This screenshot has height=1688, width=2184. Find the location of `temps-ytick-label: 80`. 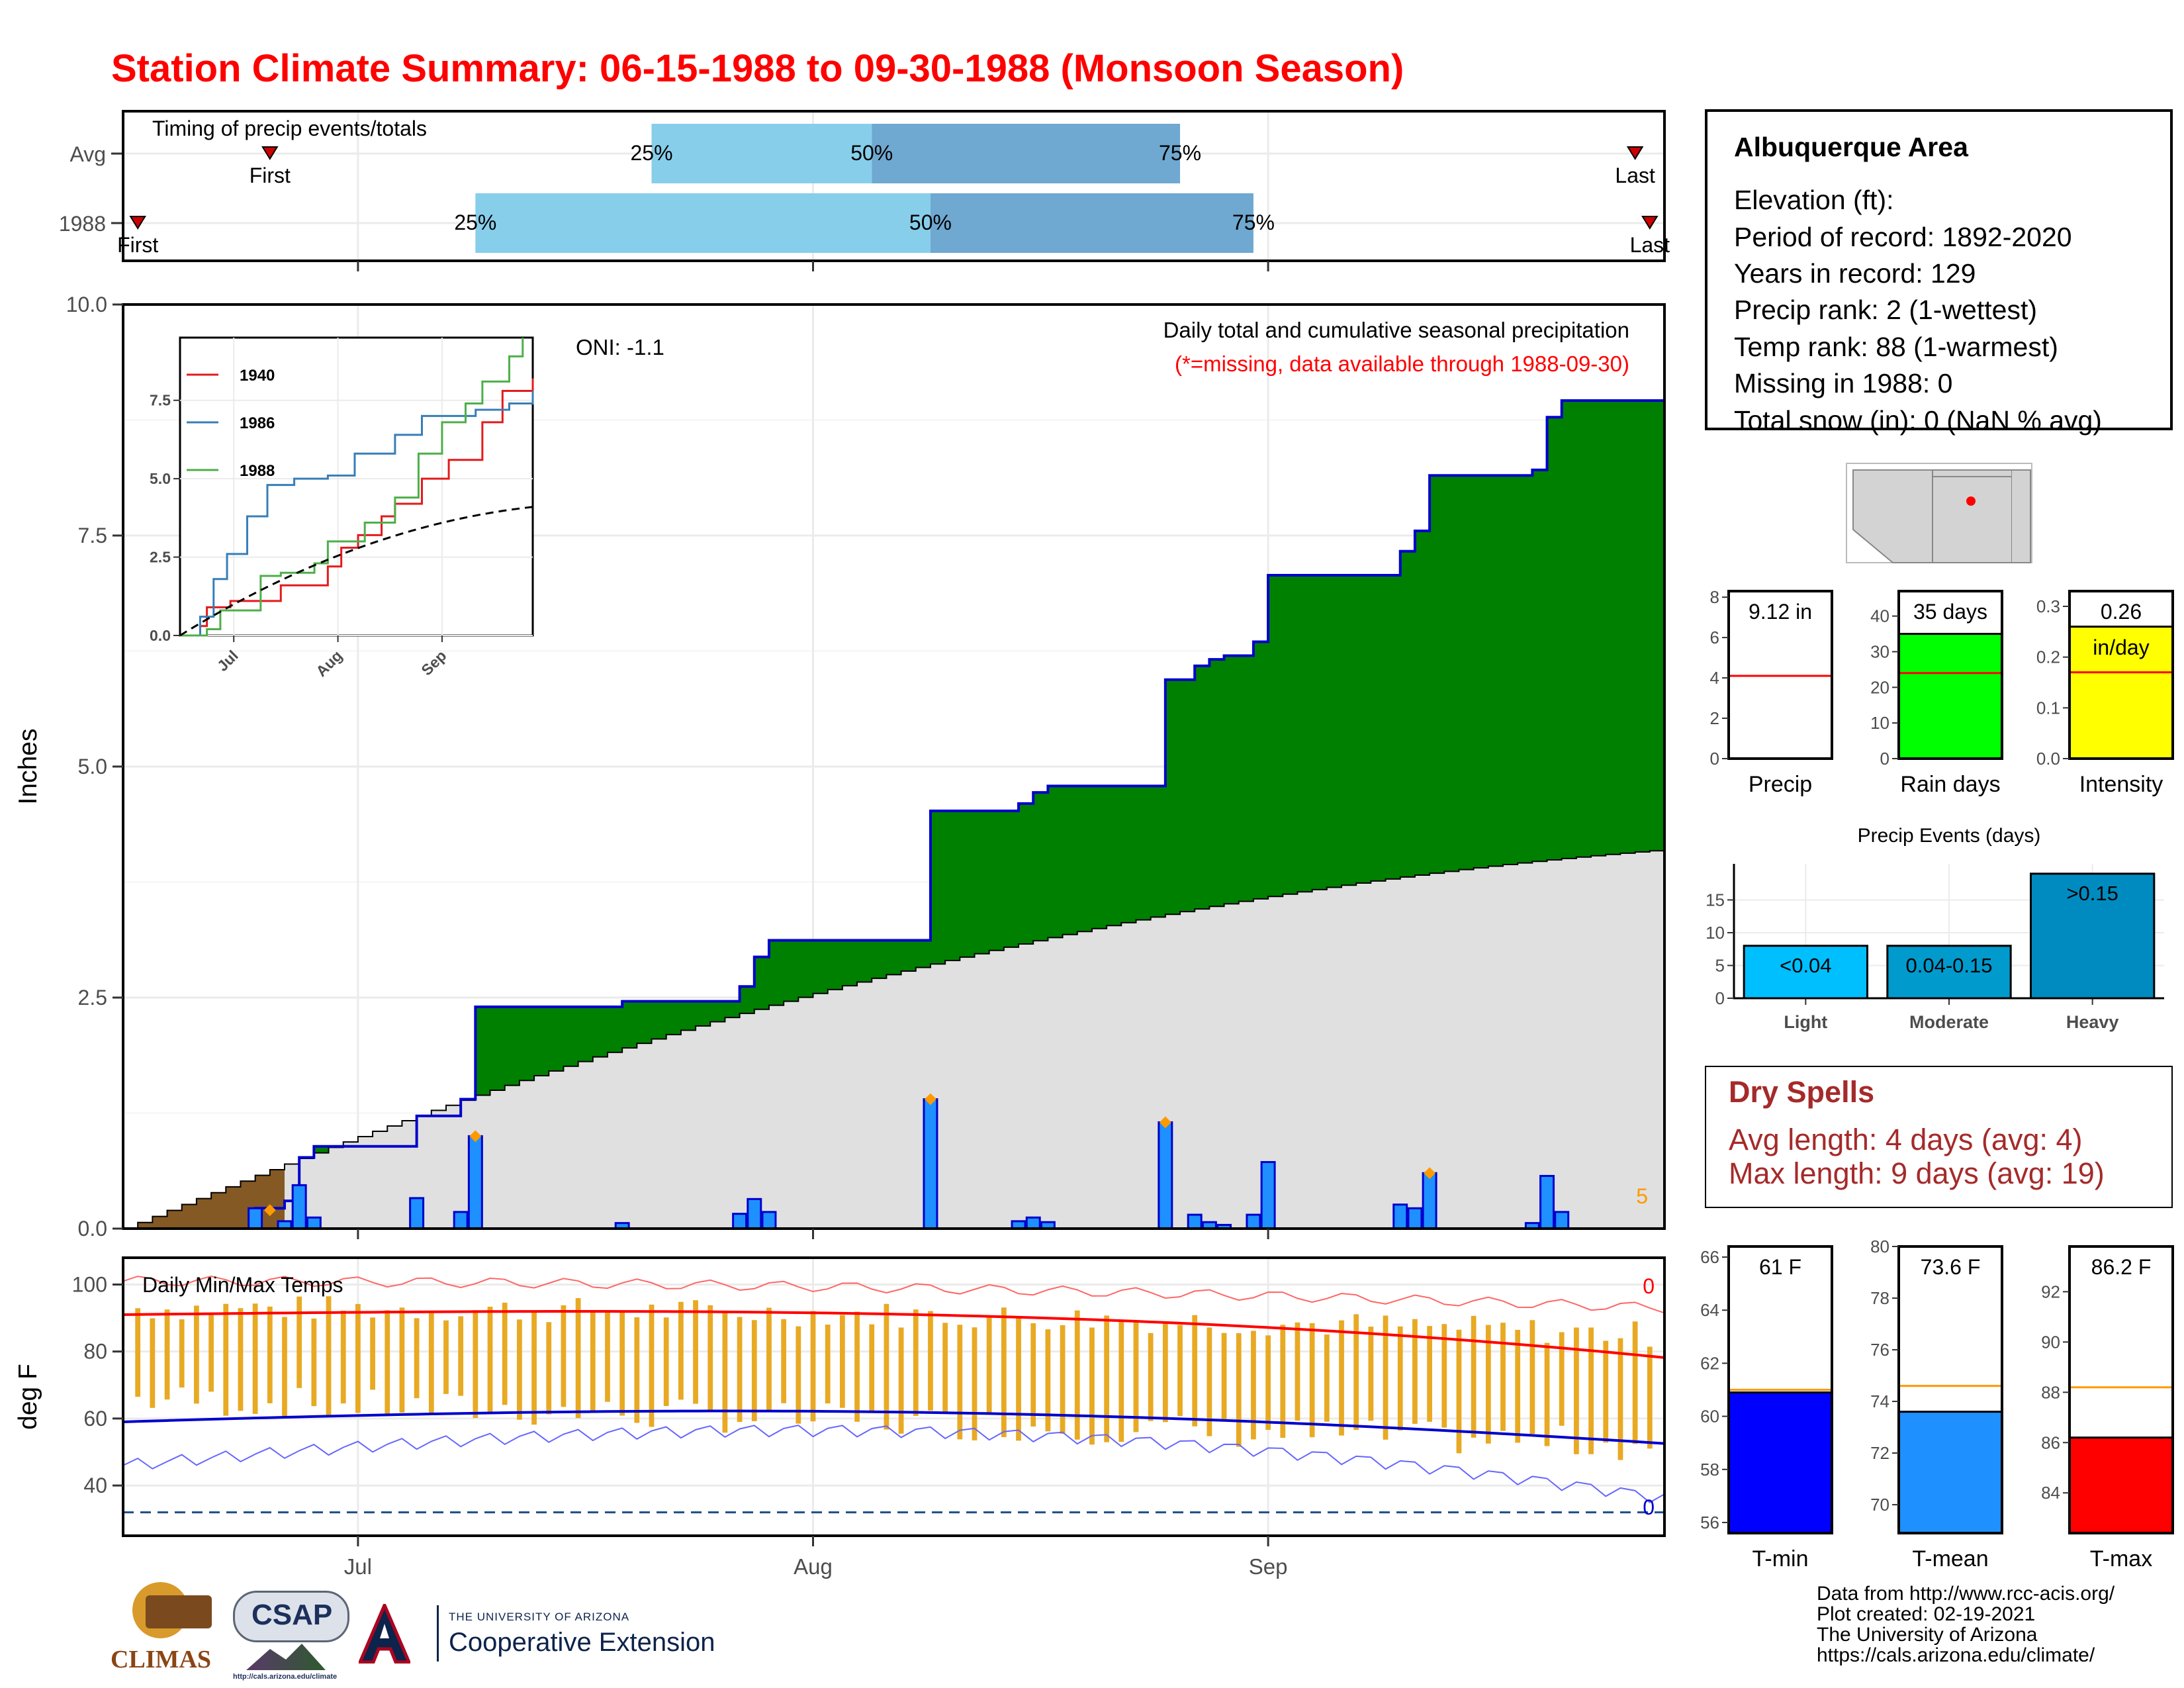

temps-ytick-label: 80 is located at coordinates (95, 1352).